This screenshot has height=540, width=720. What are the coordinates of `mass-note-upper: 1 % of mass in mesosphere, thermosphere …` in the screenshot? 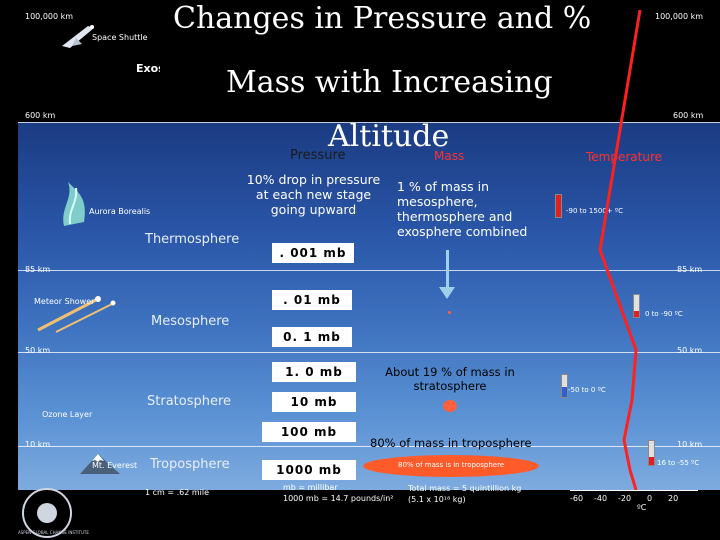 It's located at (462, 209).